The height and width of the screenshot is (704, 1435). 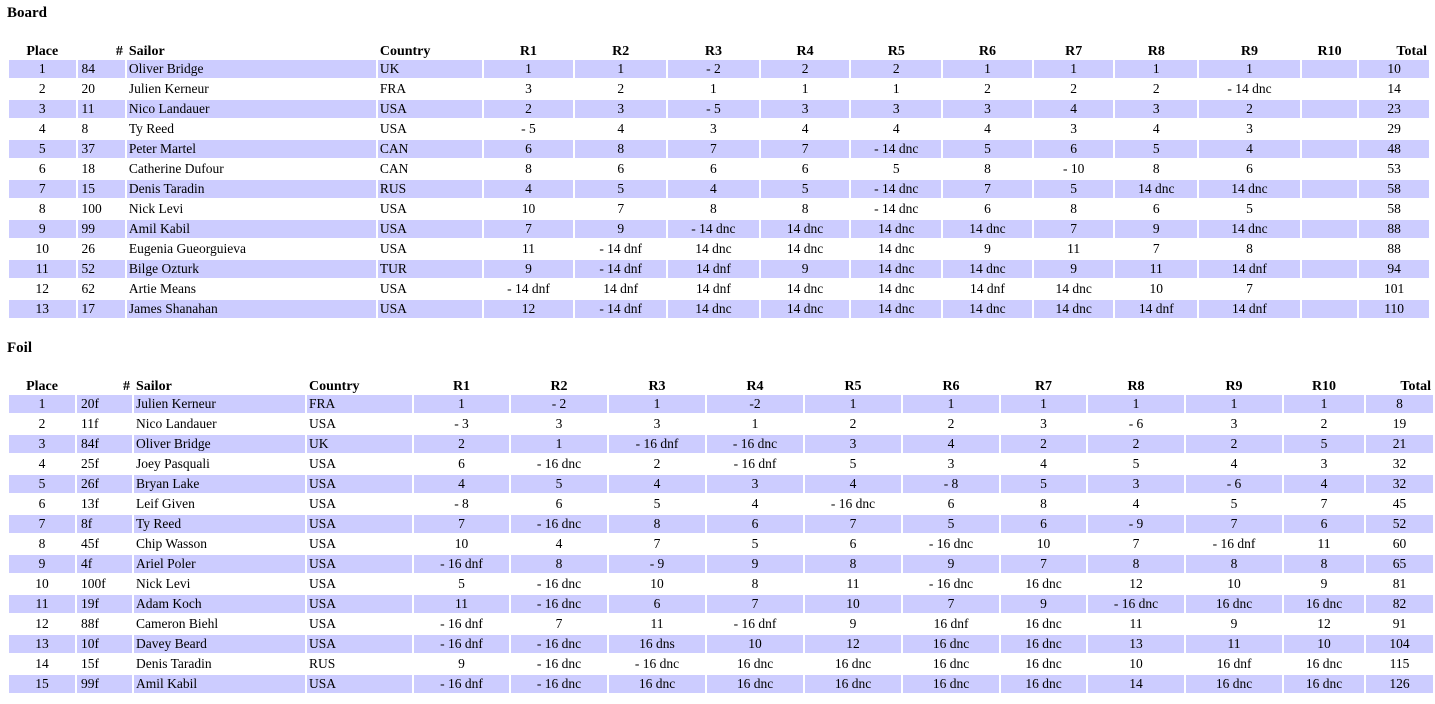 I want to click on foil-cell-r7: 9, so click(x=1043, y=605).